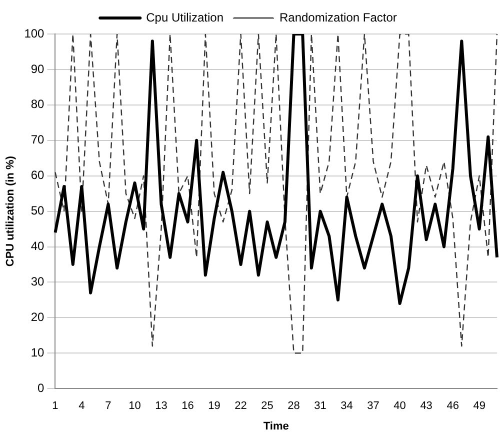 The height and width of the screenshot is (437, 501). I want to click on y-tick-label: 70, so click(37, 139).